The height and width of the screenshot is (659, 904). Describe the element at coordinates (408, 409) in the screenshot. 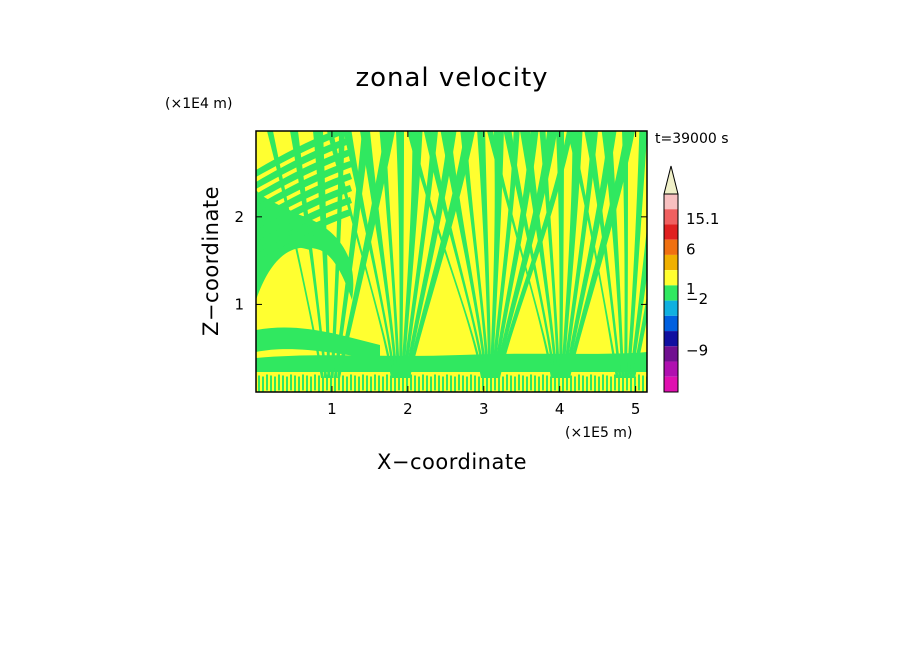

I see `x-tick-label: 2` at that location.